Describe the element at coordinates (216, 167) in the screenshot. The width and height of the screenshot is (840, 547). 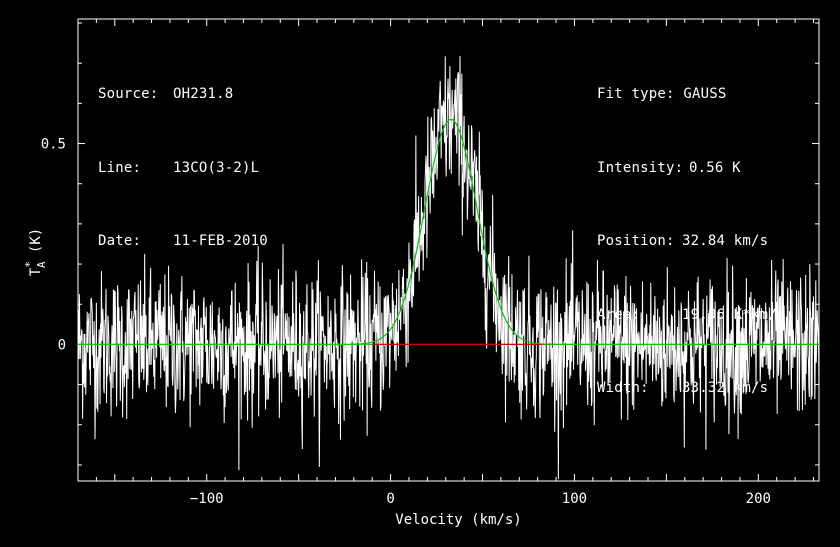
I see `line-value: 13CO(3-2)L` at that location.